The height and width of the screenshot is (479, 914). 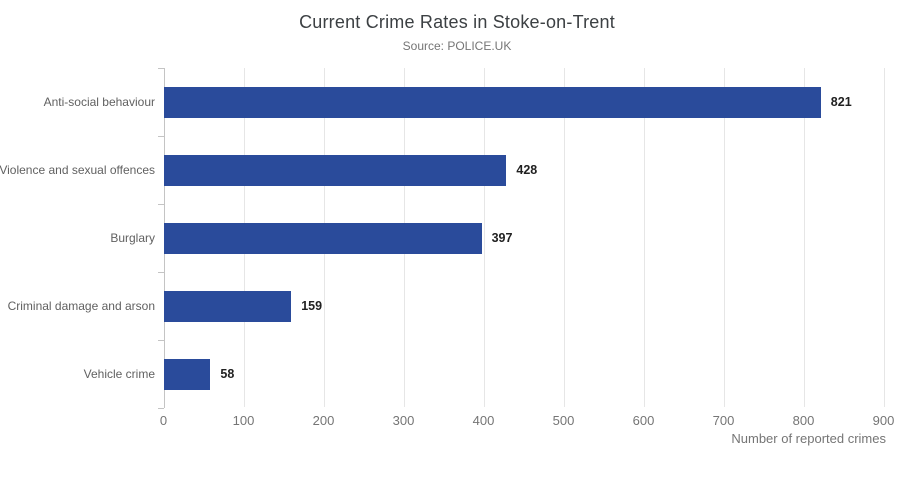 I want to click on value-label: 428, so click(x=527, y=170).